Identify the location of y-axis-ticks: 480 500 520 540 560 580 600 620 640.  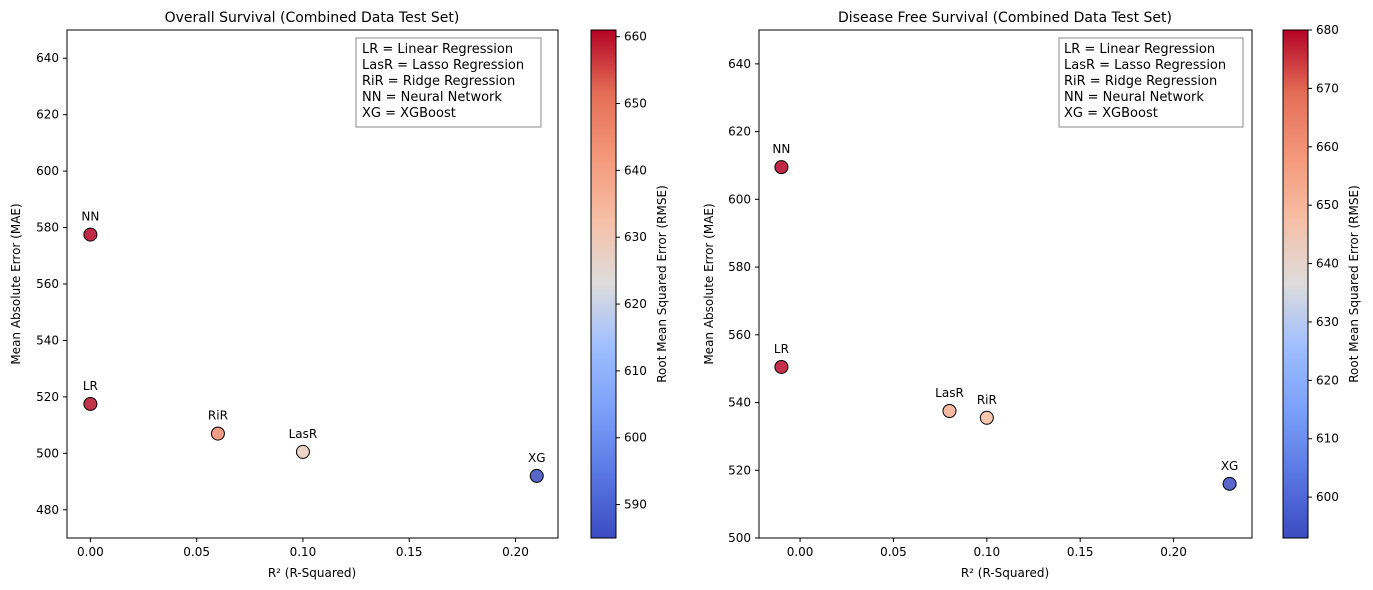
(51, 284).